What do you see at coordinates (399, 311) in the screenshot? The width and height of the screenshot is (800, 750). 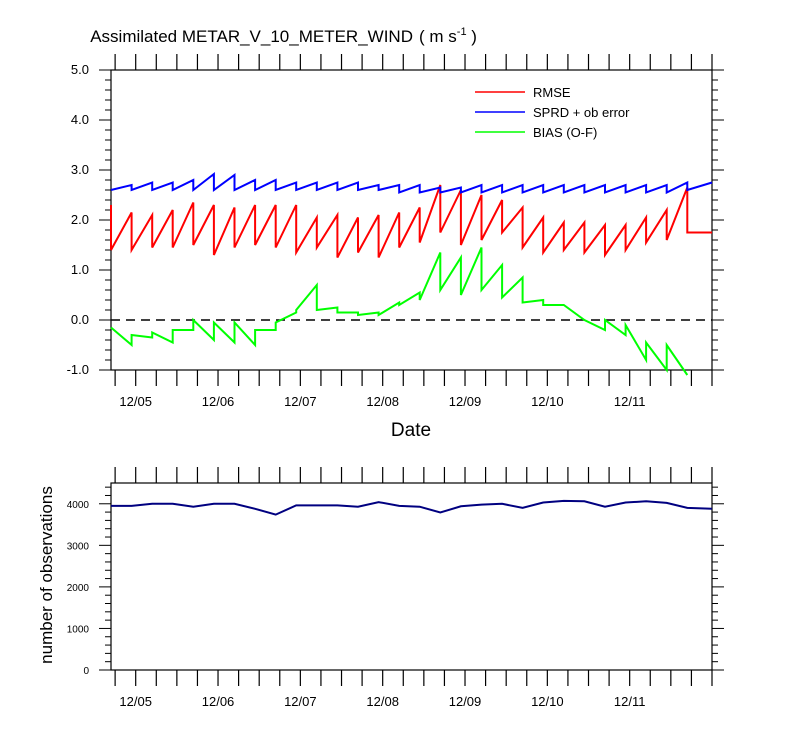 I see `series-line-bias-o-f` at bounding box center [399, 311].